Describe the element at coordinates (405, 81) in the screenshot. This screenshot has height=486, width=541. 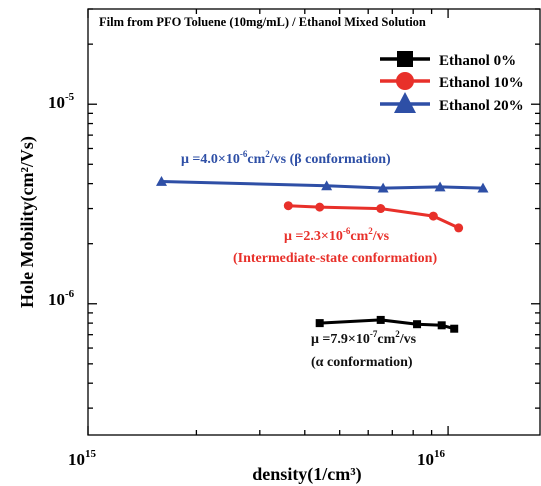
I see `legend-marker-circle` at that location.